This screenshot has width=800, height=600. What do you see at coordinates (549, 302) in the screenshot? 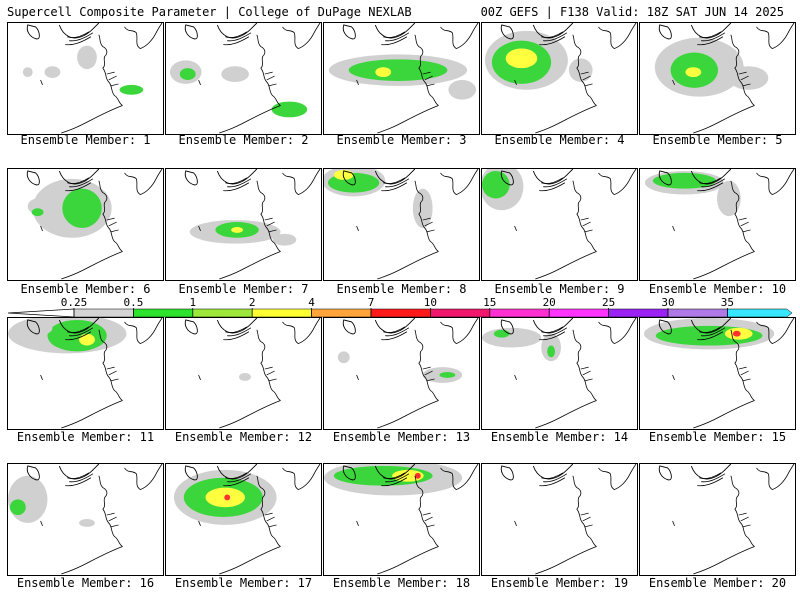
I see `colorbar-label: 20` at bounding box center [549, 302].